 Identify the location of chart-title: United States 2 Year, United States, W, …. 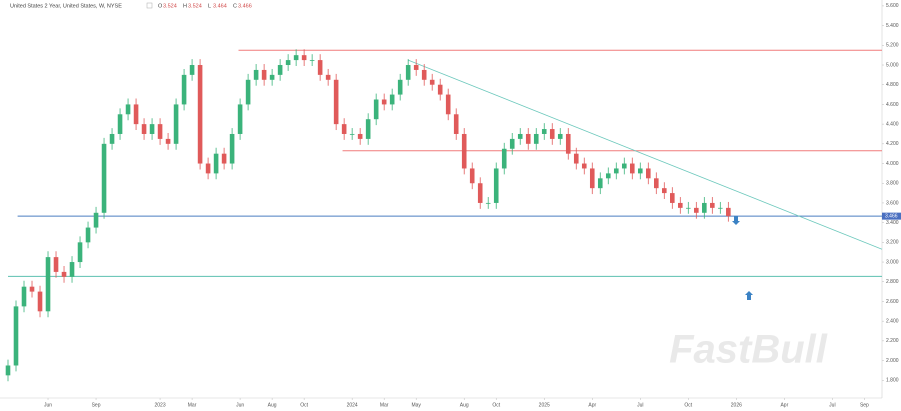
(66, 6).